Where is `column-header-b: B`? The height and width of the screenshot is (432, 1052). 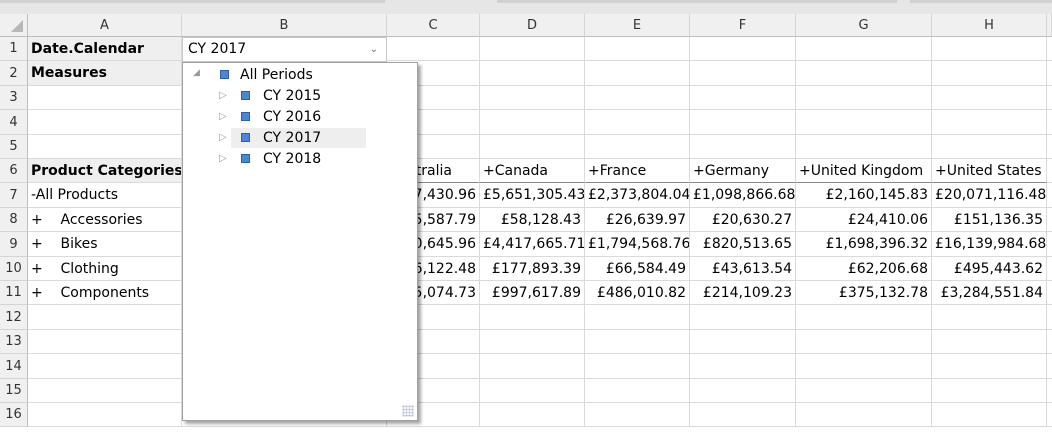
column-header-b: B is located at coordinates (284, 25).